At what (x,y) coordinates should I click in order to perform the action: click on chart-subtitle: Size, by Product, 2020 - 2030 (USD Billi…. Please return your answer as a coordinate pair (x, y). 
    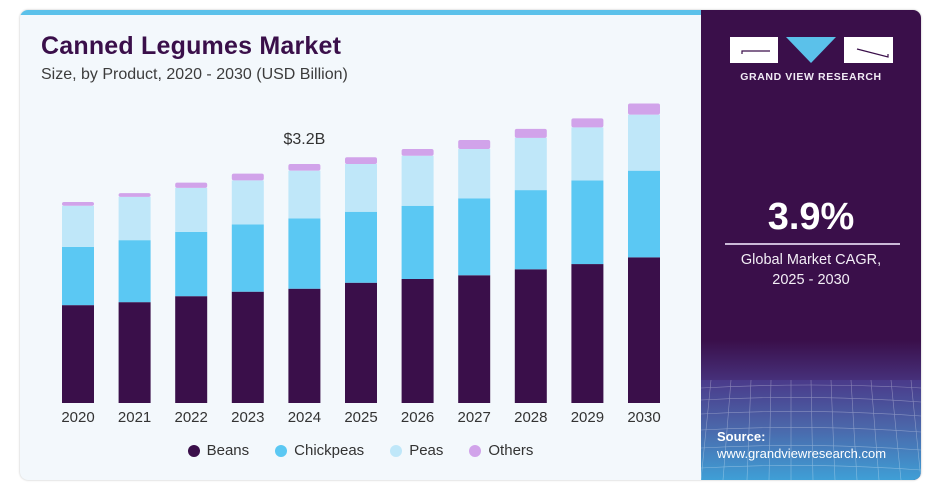
    Looking at the image, I should click on (194, 74).